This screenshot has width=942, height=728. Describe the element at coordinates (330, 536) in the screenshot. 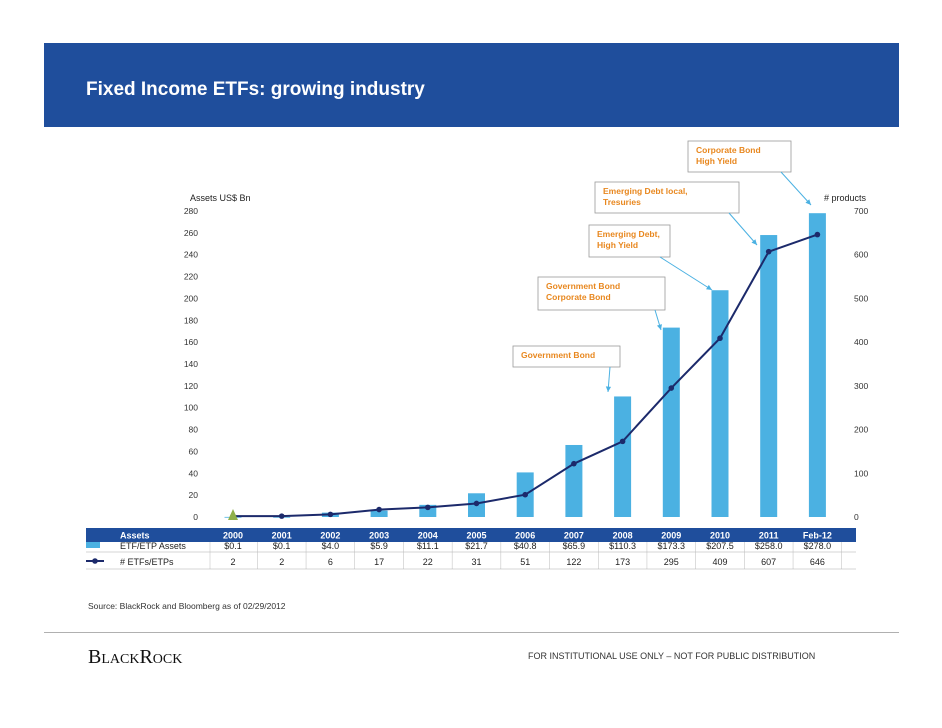

I see `table-year-2002: 2002` at that location.